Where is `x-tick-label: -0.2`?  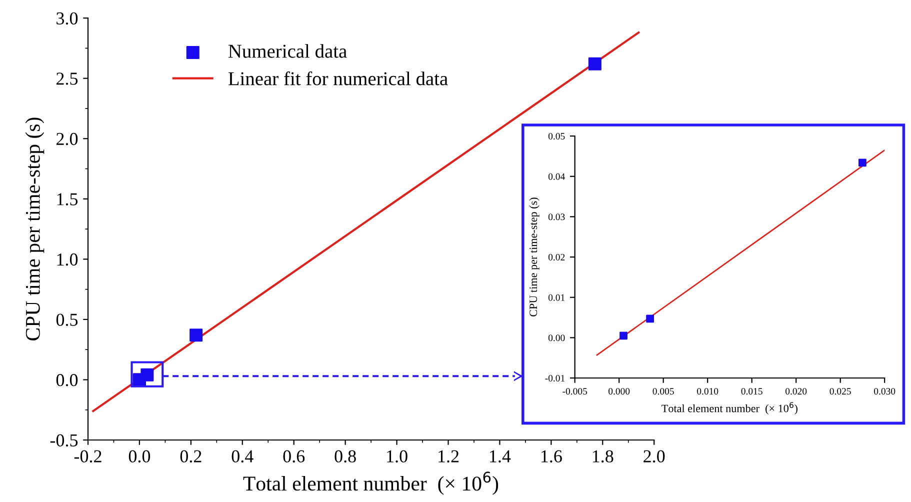
x-tick-label: -0.2 is located at coordinates (88, 456).